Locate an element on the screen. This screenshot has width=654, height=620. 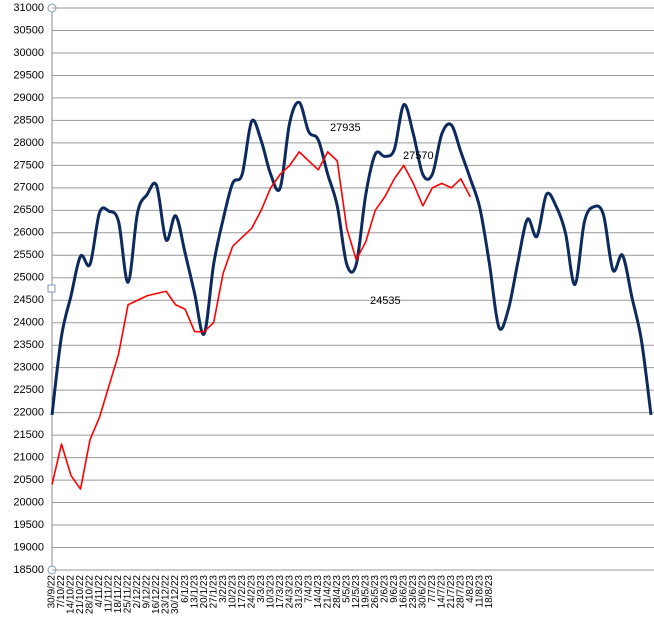
x-tick-label: 6/1/23 is located at coordinates (185, 589).